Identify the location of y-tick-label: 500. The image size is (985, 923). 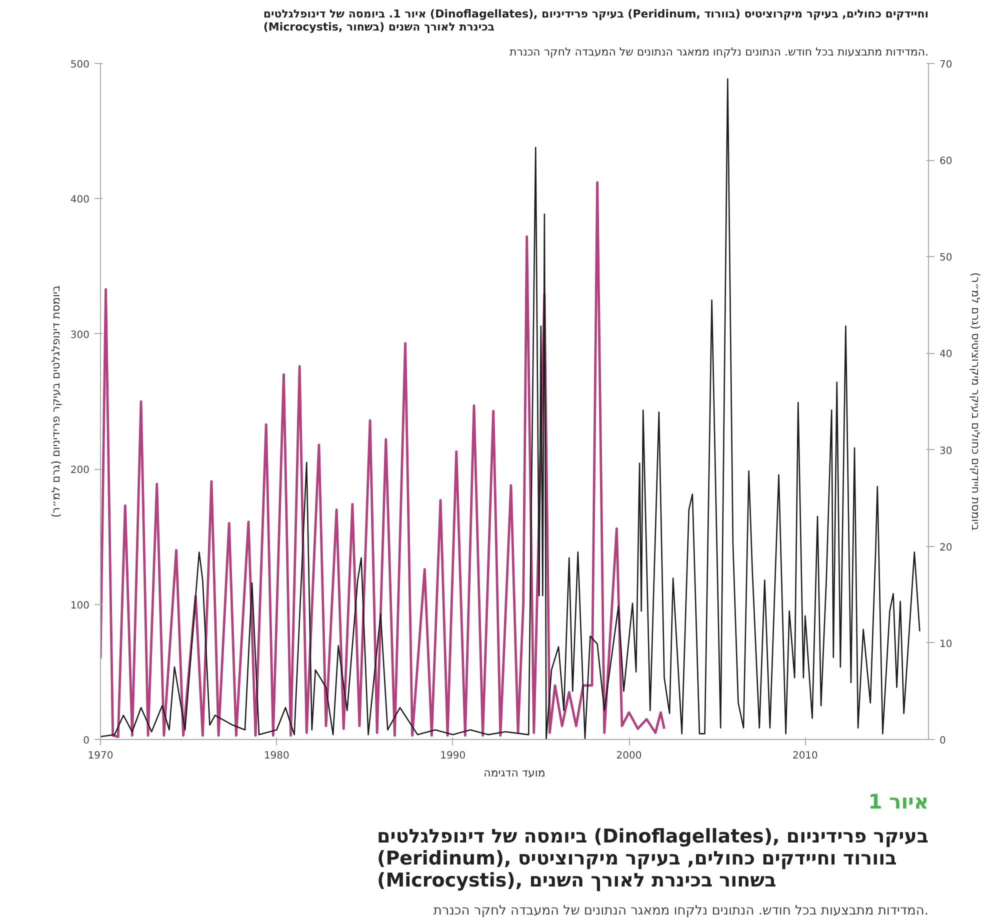
(80, 65).